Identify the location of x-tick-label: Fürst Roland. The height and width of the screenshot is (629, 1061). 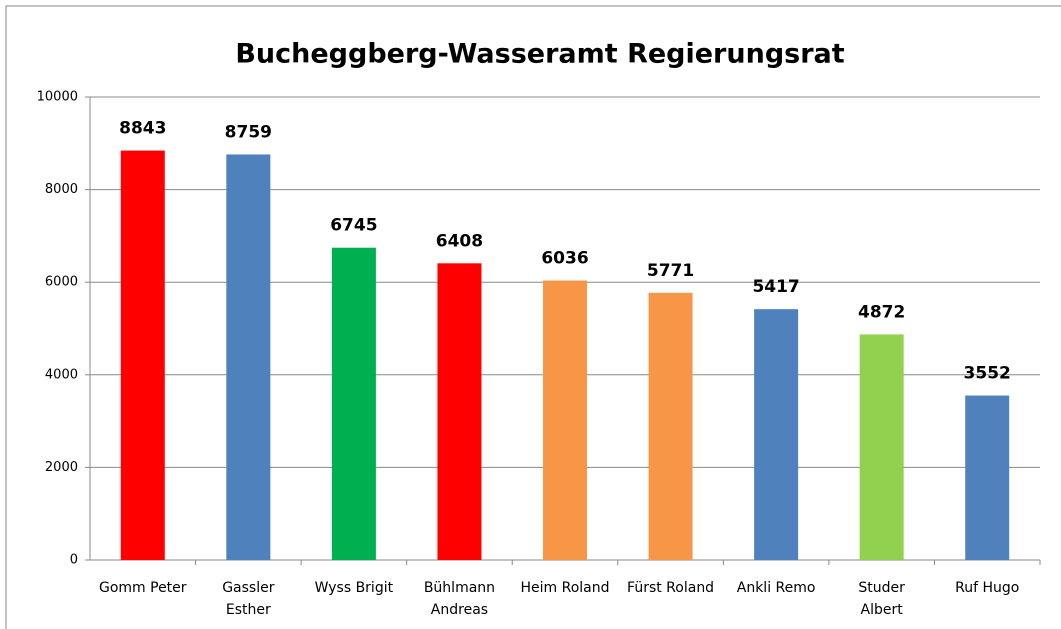
(670, 588).